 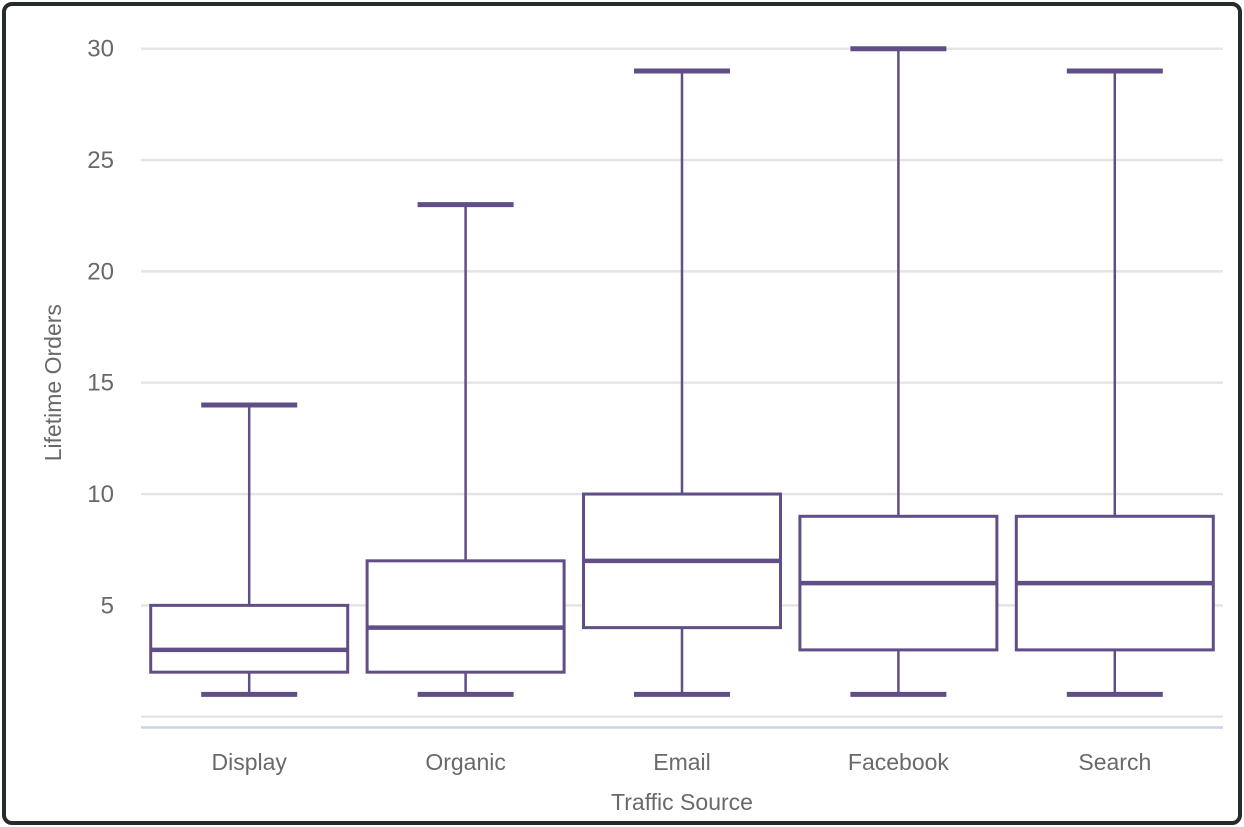 I want to click on category-label: Search, so click(x=1114, y=762).